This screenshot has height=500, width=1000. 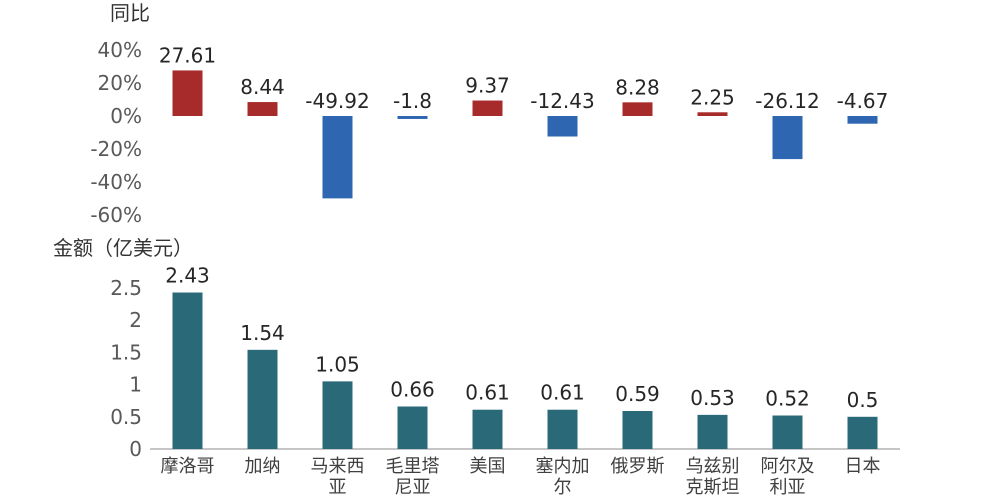 What do you see at coordinates (126, 352) in the screenshot?
I see `amount-tick-label: 1.5` at bounding box center [126, 352].